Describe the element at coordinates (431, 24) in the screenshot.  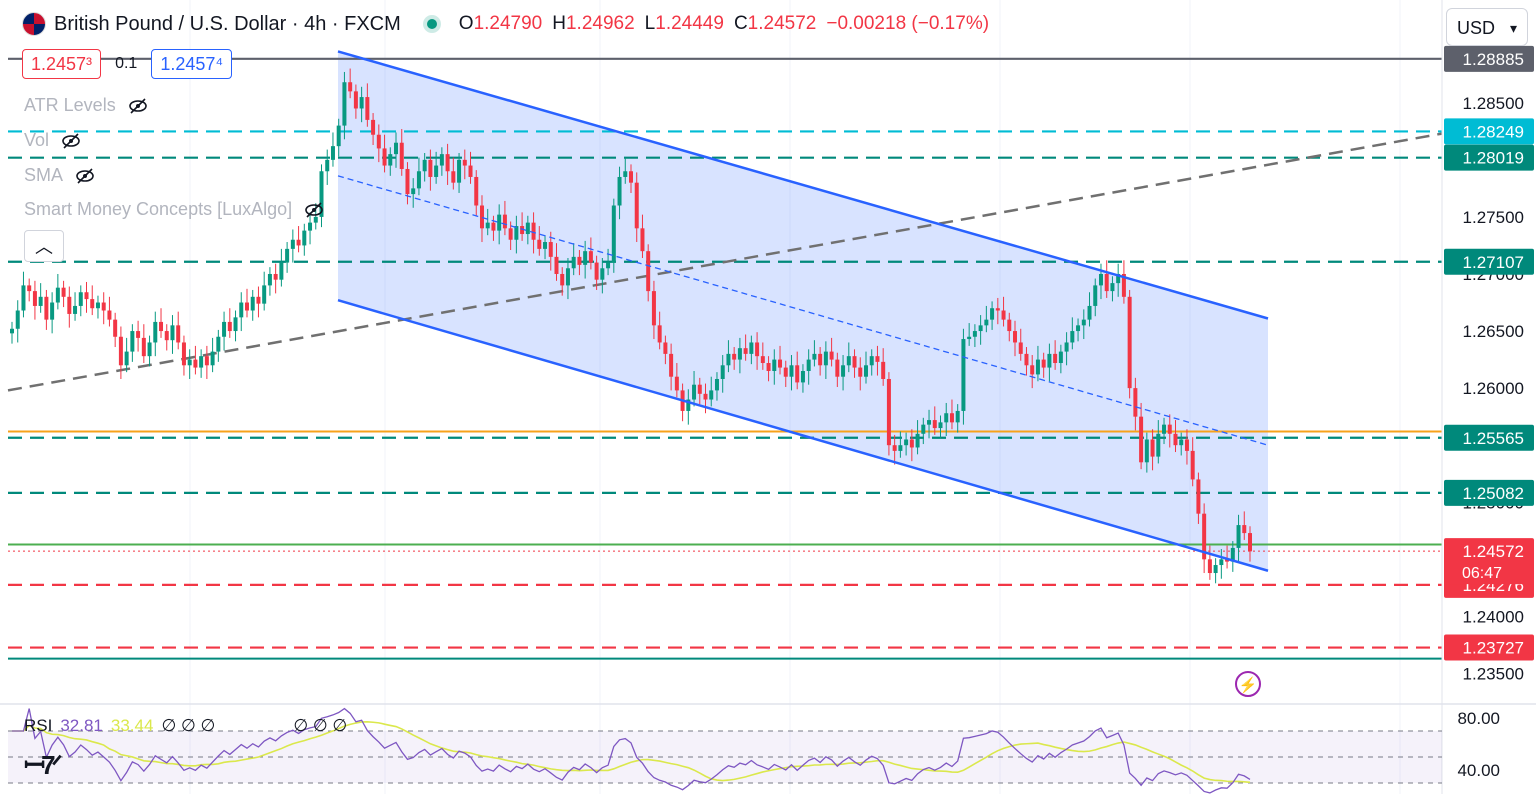
I see `market-open-dot-icon` at that location.